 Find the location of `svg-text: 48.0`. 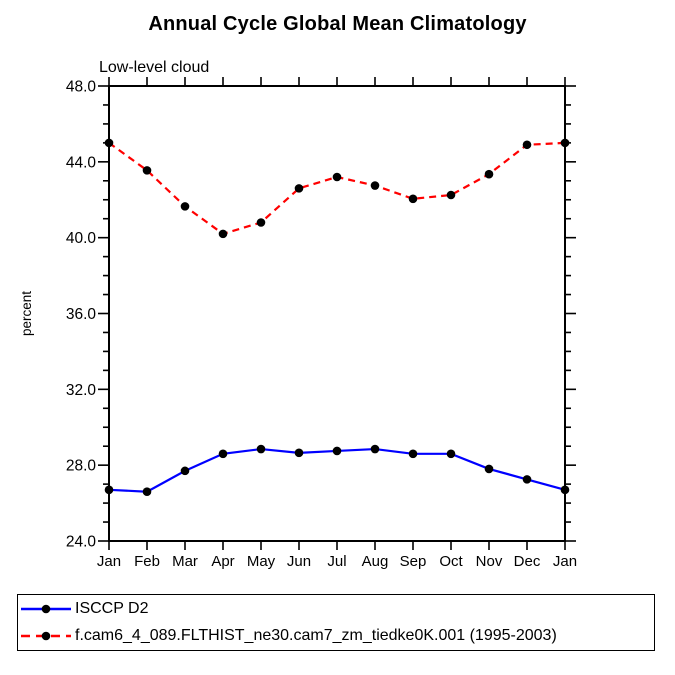

svg-text: 48.0 is located at coordinates (81, 87).